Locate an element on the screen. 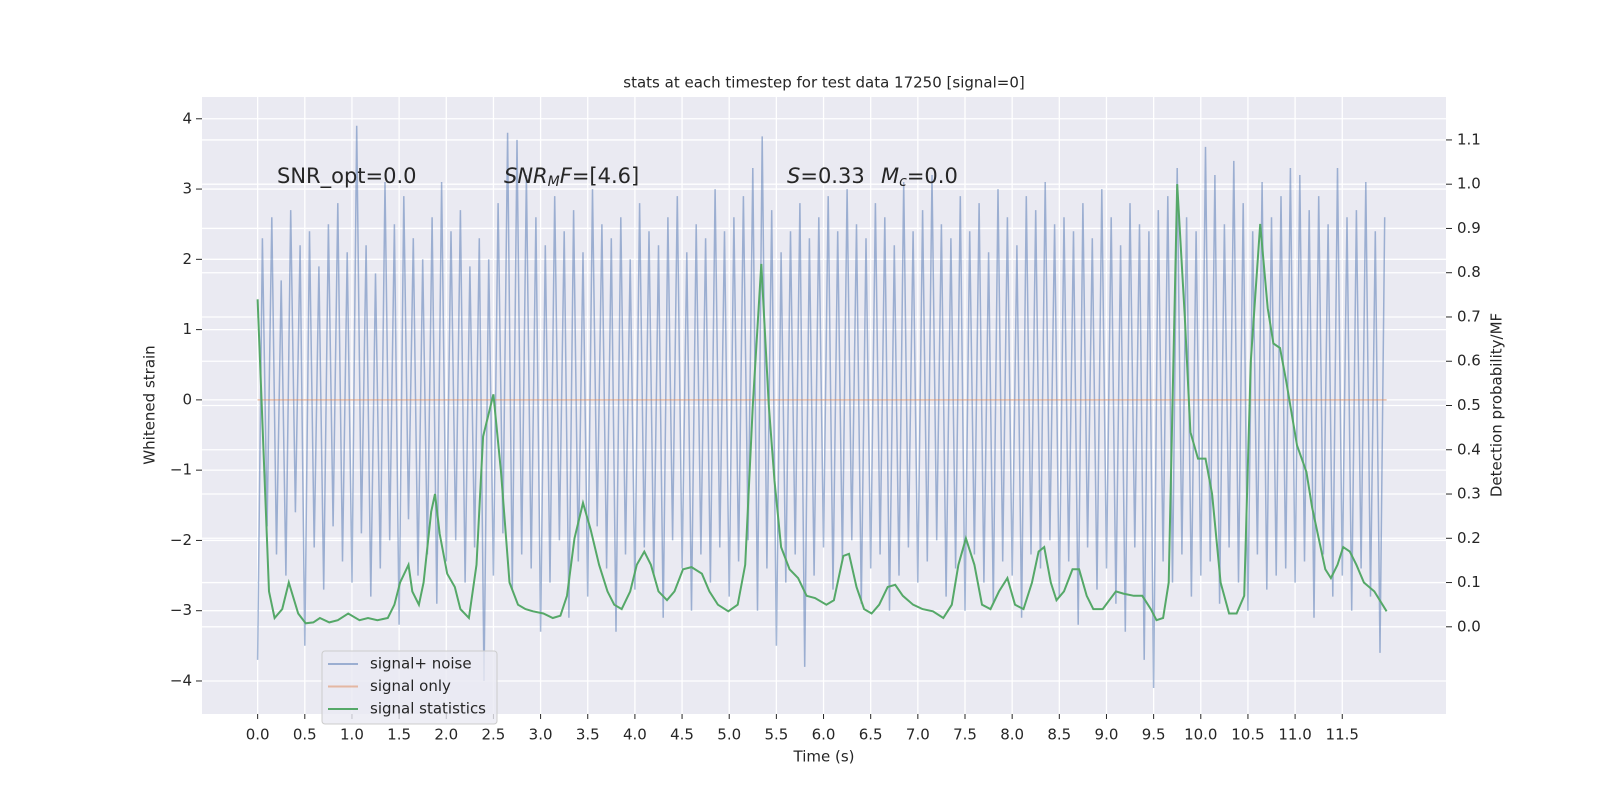 The image size is (1600, 800). x-tick-label: 1.0 is located at coordinates (352, 735).